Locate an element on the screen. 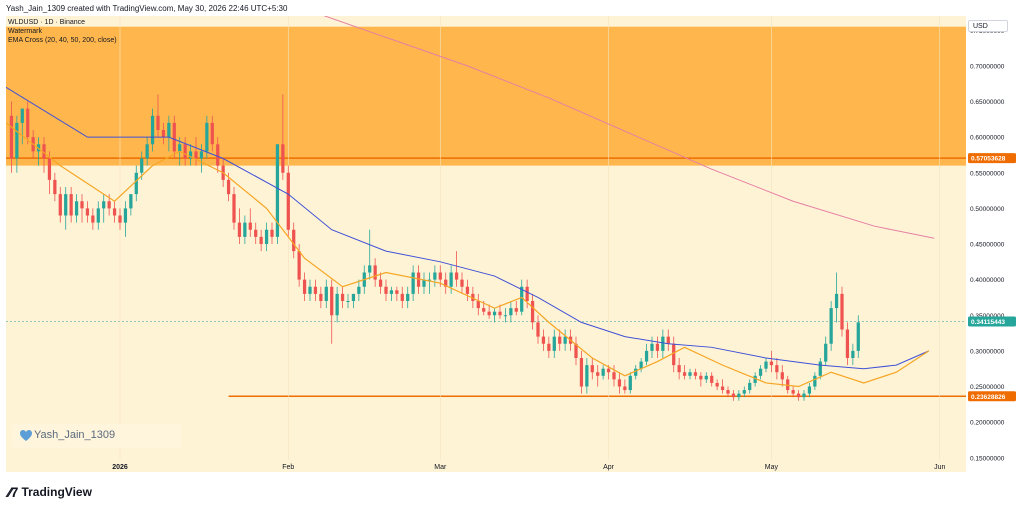 The width and height of the screenshot is (1024, 508). heart-icon is located at coordinates (26, 435).